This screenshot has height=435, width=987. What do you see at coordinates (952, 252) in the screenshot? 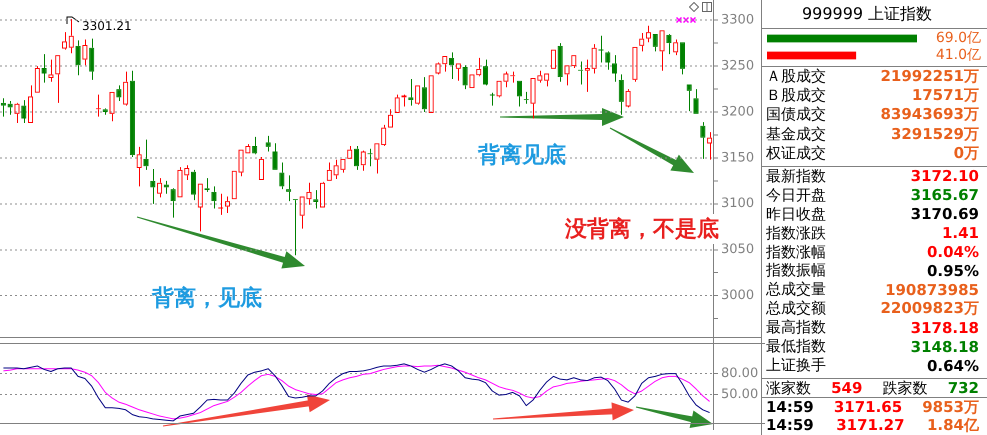
I see `text: 0.04%` at bounding box center [952, 252].